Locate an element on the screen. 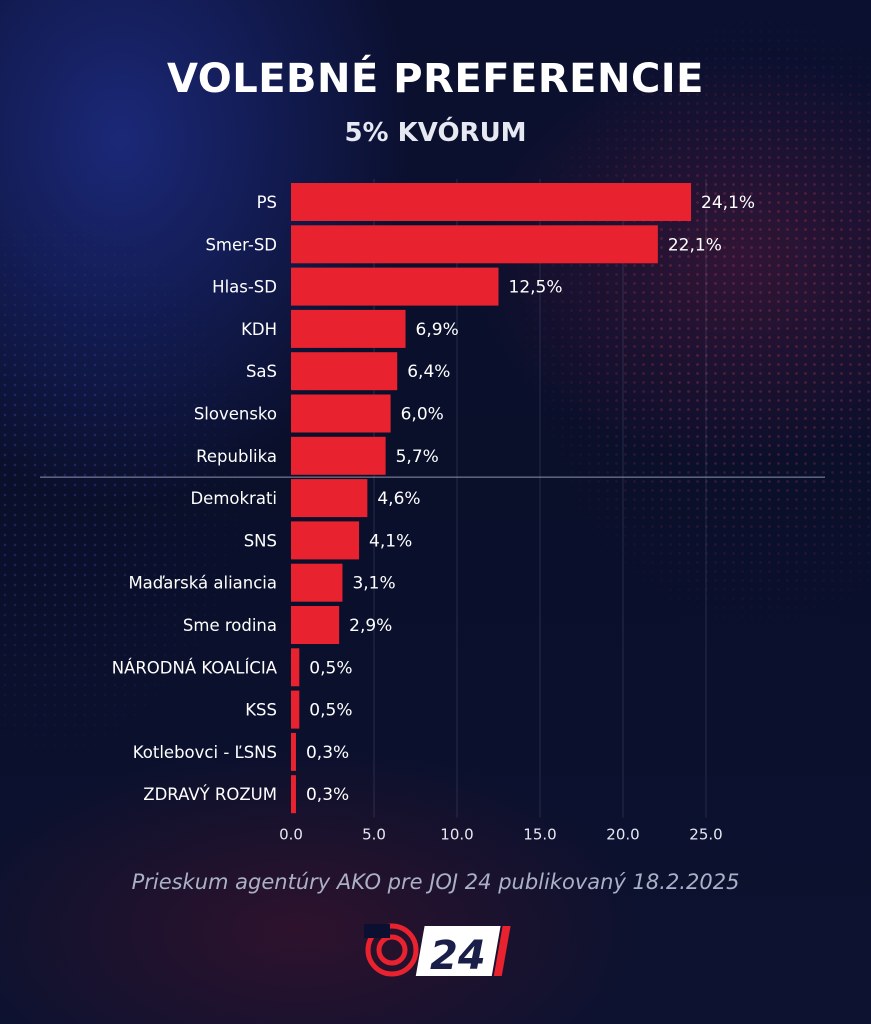 The image size is (871, 1024). category-label: Sme rodina is located at coordinates (230, 625).